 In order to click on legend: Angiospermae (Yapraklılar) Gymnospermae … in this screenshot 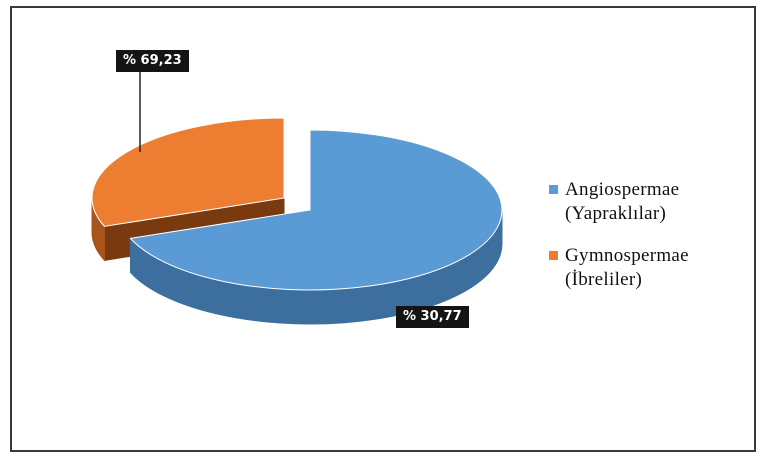, I will do `click(619, 244)`.